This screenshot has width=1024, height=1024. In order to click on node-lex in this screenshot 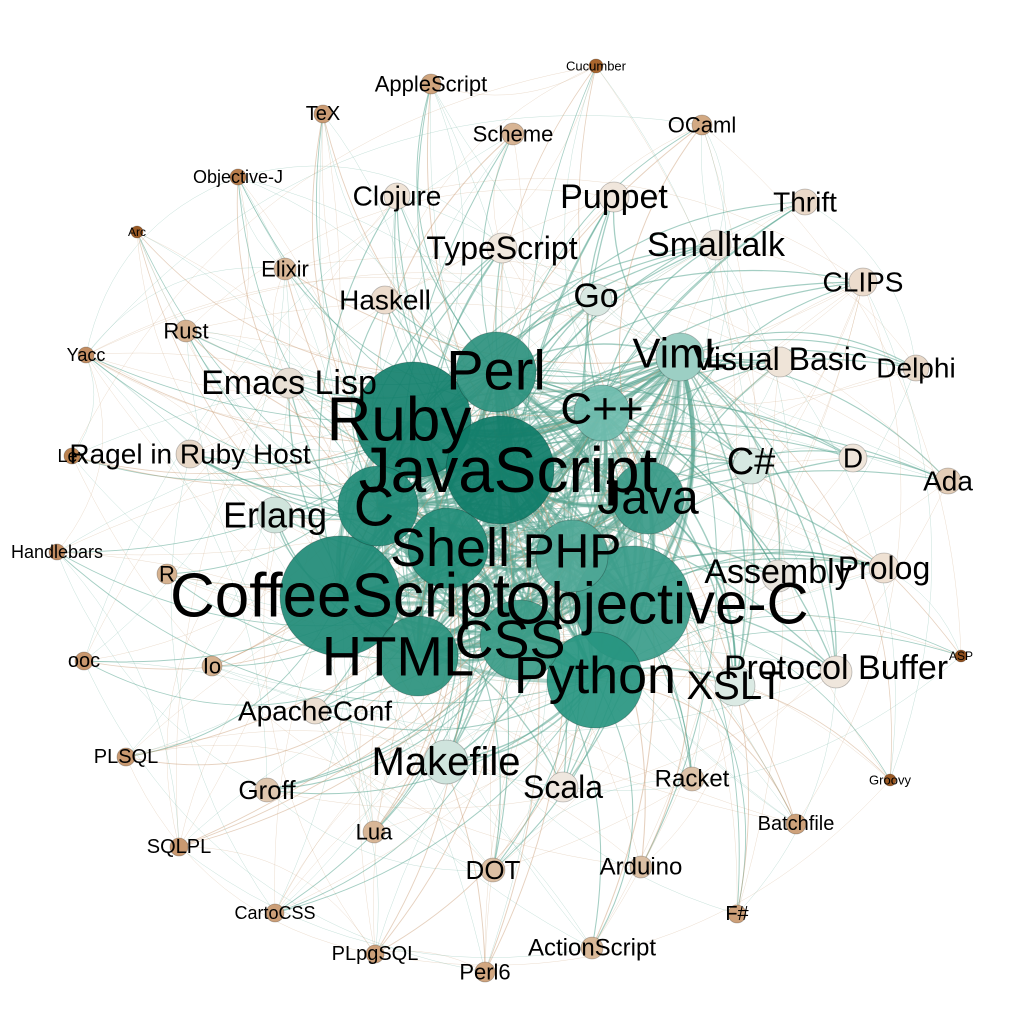, I will do `click(72, 456)`.